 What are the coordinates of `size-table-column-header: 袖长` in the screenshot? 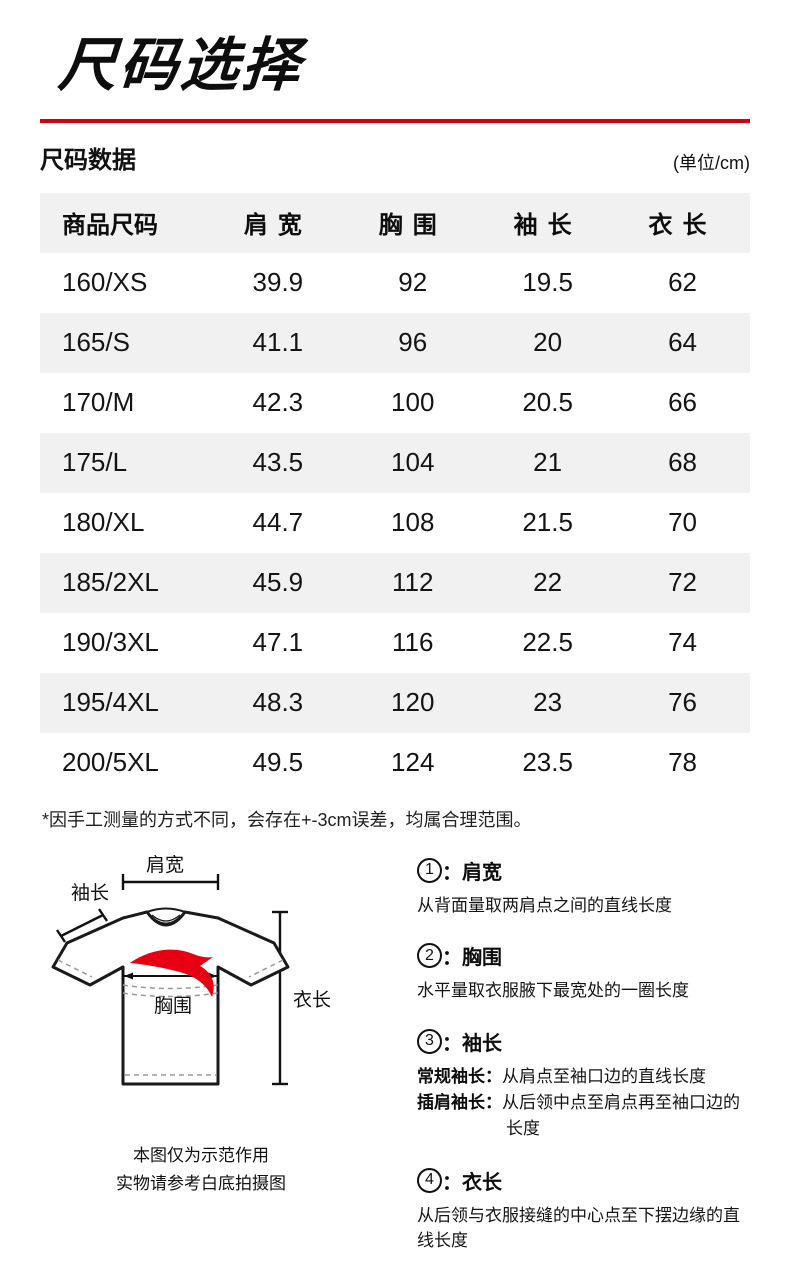 It's located at (547, 225).